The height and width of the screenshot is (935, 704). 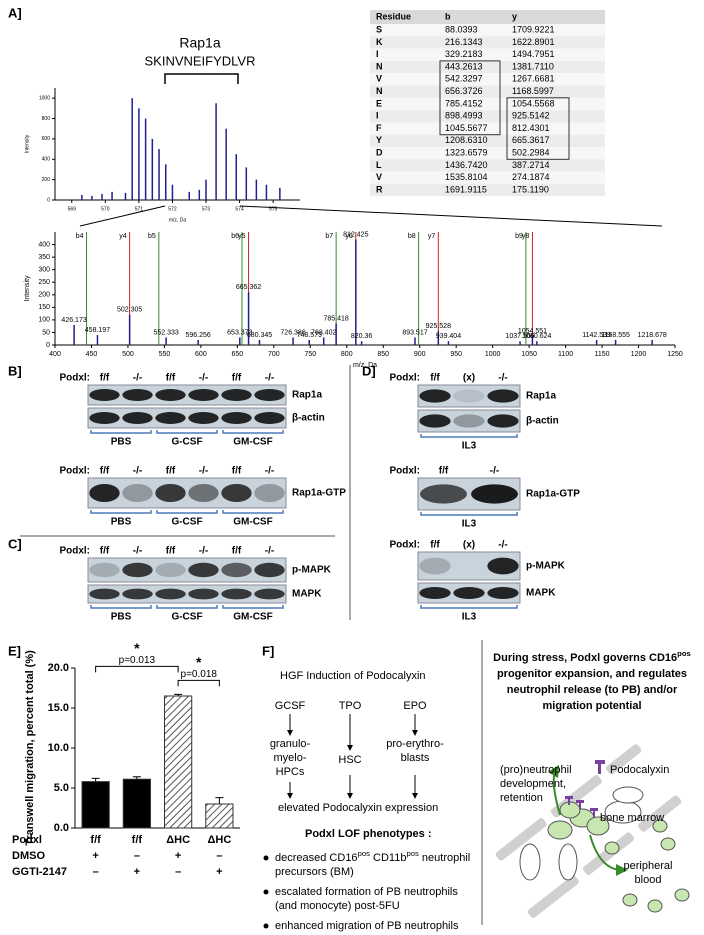 I want to click on y-tick-label: 150, so click(x=44, y=307).